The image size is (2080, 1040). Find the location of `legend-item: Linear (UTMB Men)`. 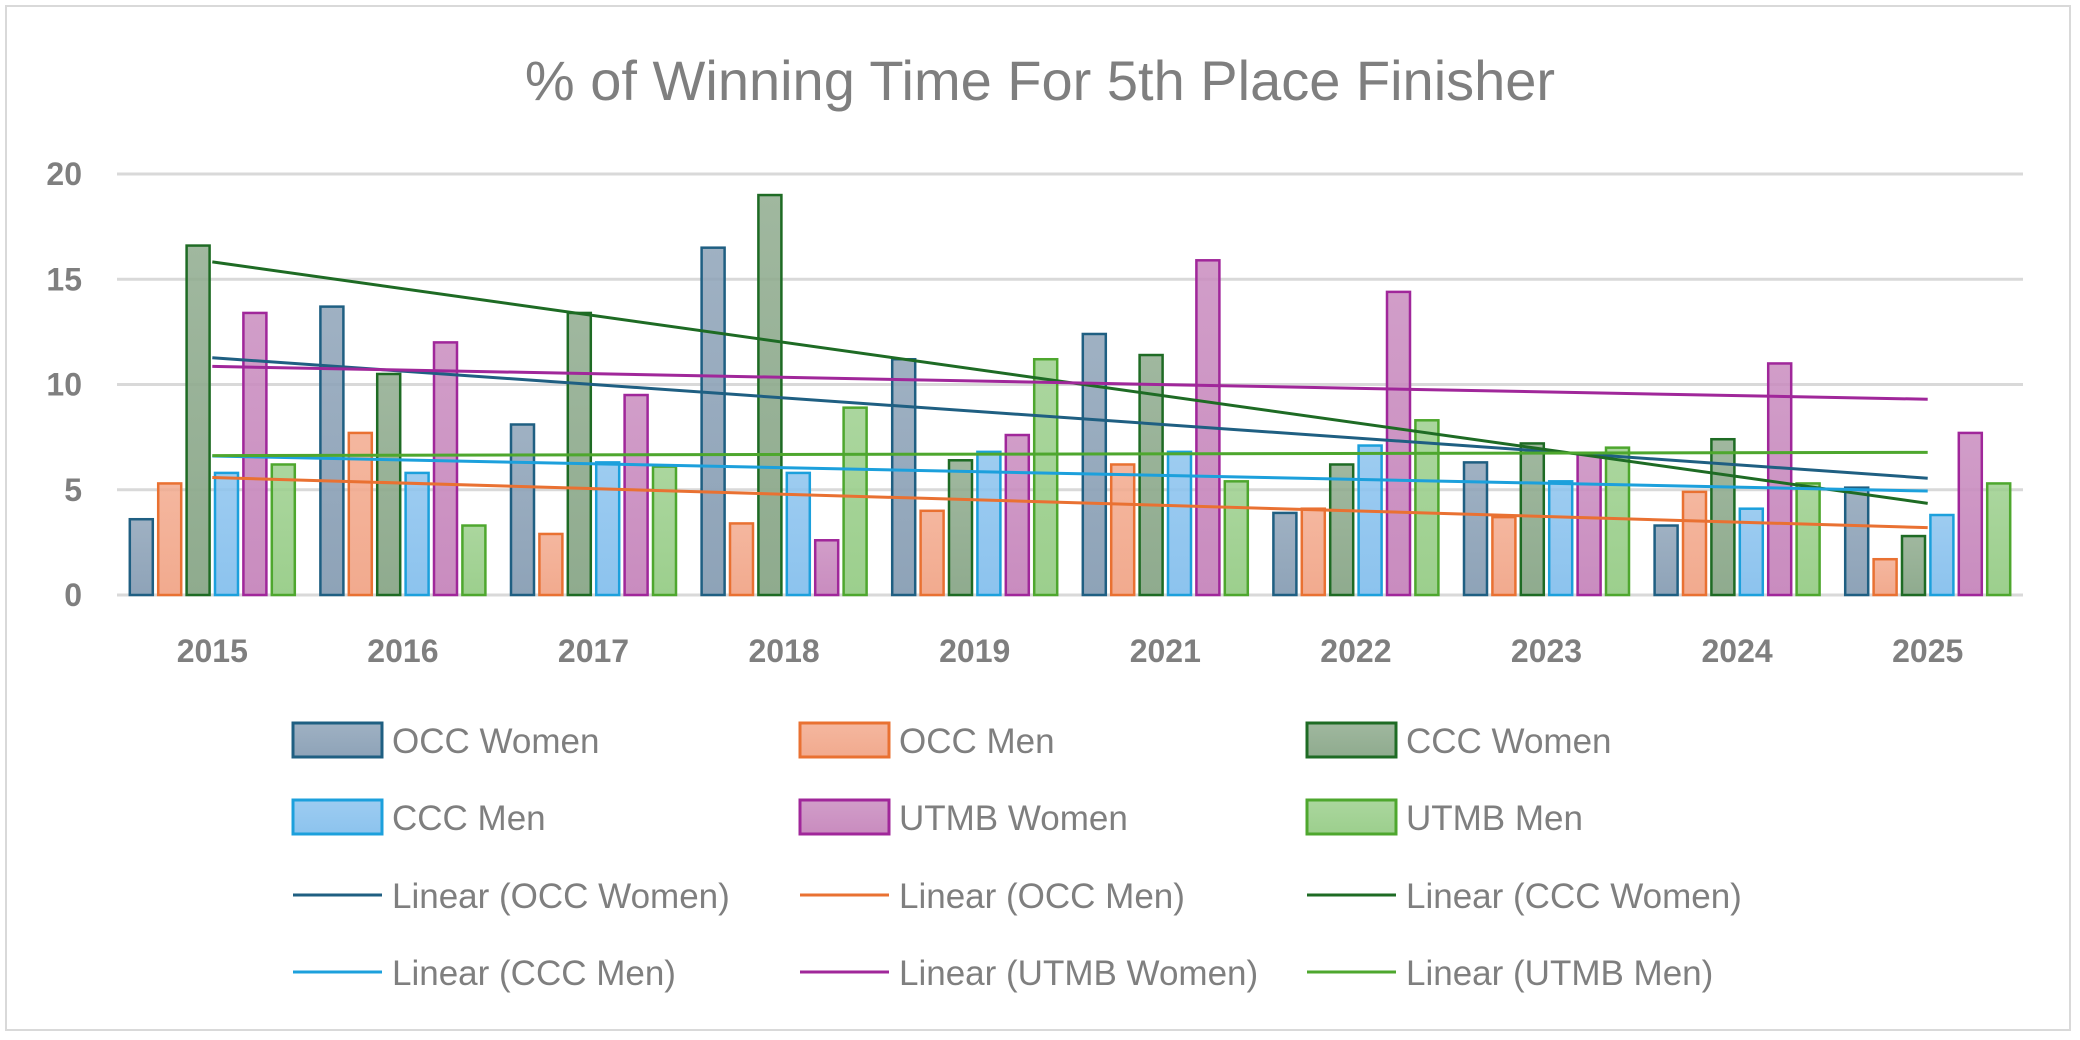

legend-item: Linear (UTMB Men) is located at coordinates (1510, 973).